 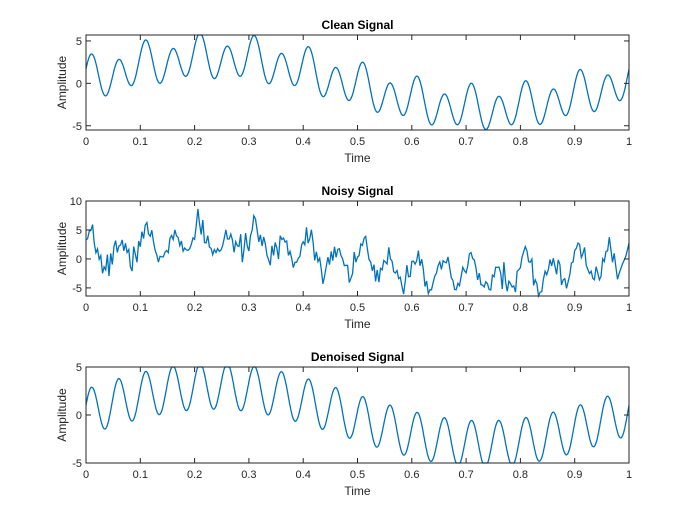 I want to click on chart-title: Clean Signal, so click(x=357, y=25).